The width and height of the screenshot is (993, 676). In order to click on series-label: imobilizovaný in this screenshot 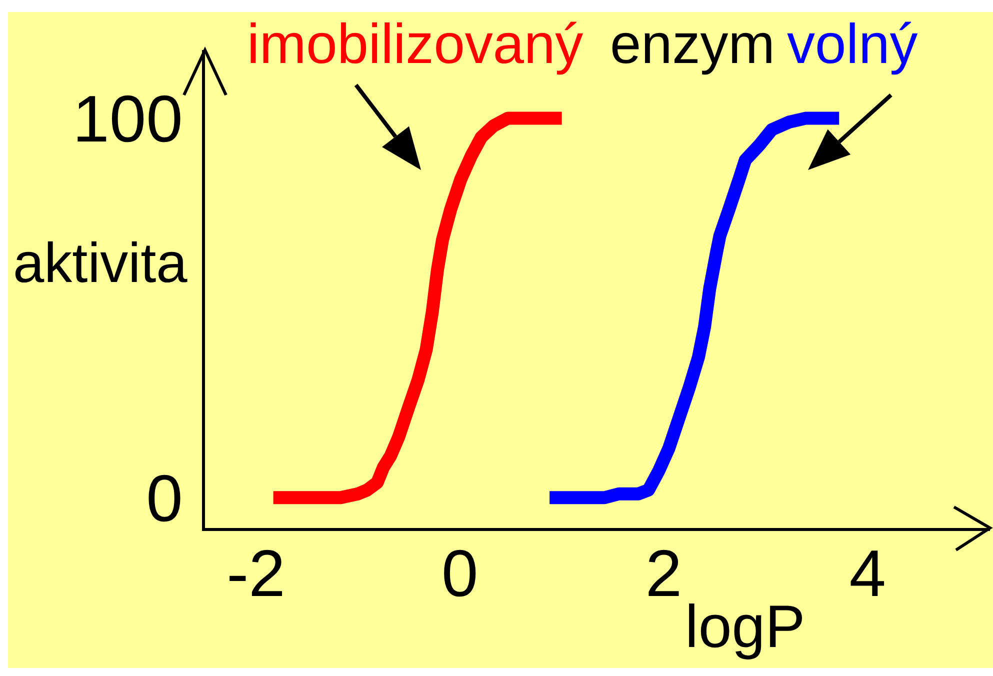, I will do `click(415, 43)`.